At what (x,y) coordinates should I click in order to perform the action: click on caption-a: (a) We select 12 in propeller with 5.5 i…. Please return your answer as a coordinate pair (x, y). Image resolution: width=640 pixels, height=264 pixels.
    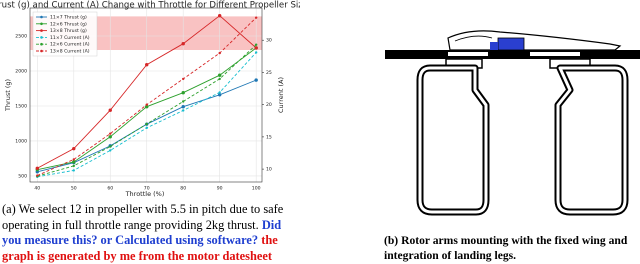
    Looking at the image, I should click on (152, 233).